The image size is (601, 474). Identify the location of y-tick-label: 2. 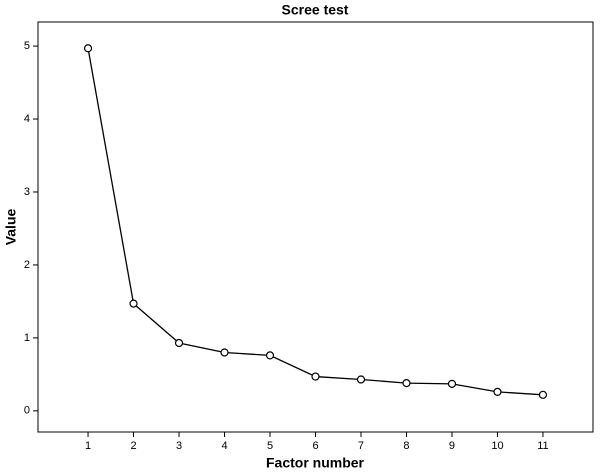
(27, 265).